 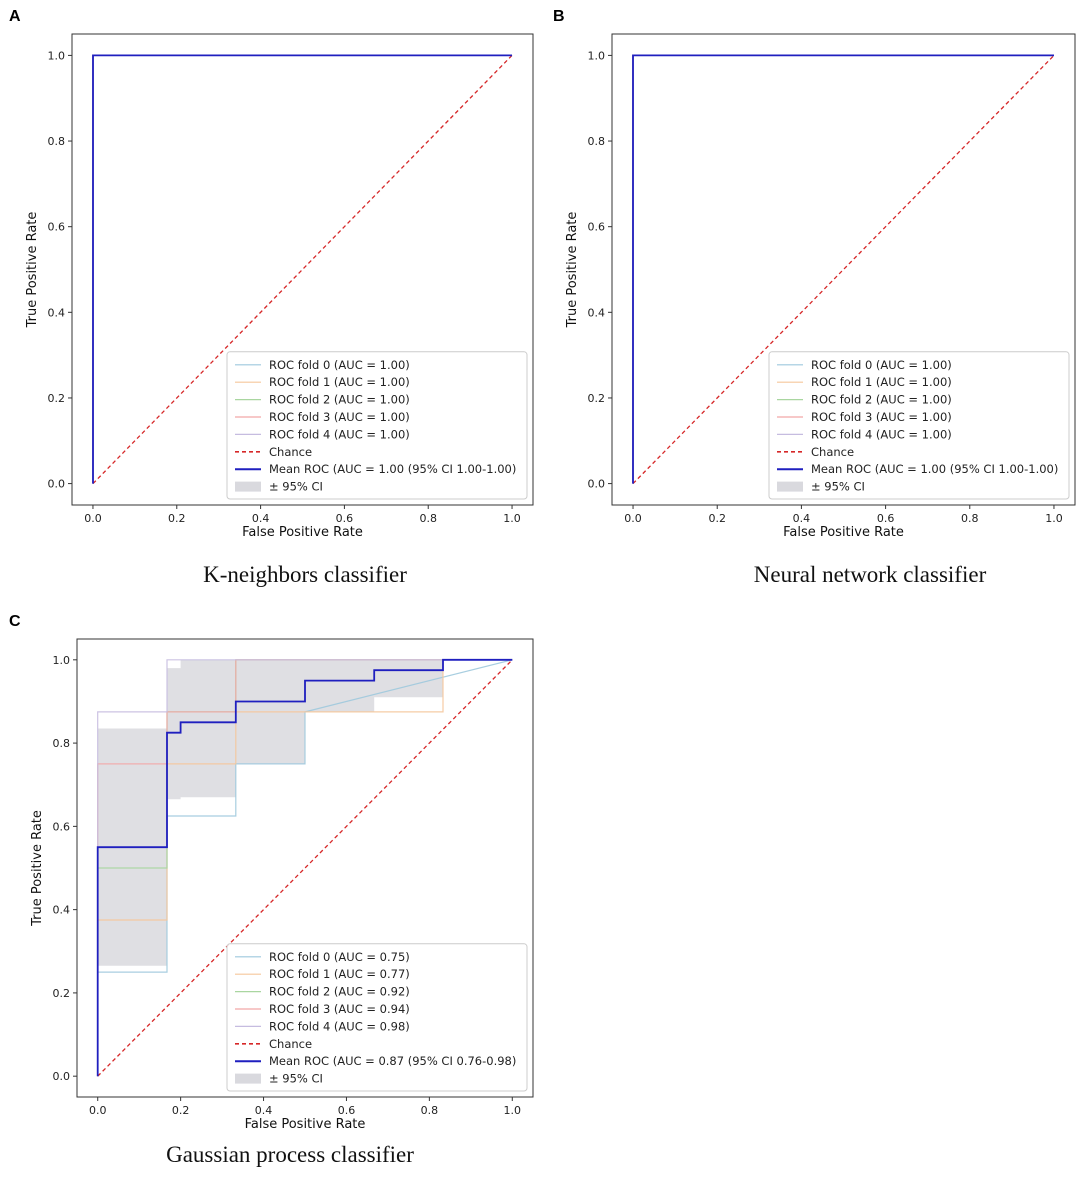 What do you see at coordinates (339, 992) in the screenshot?
I see `legend-entry-2: ROC fold 2 (AUC = 0.92)` at bounding box center [339, 992].